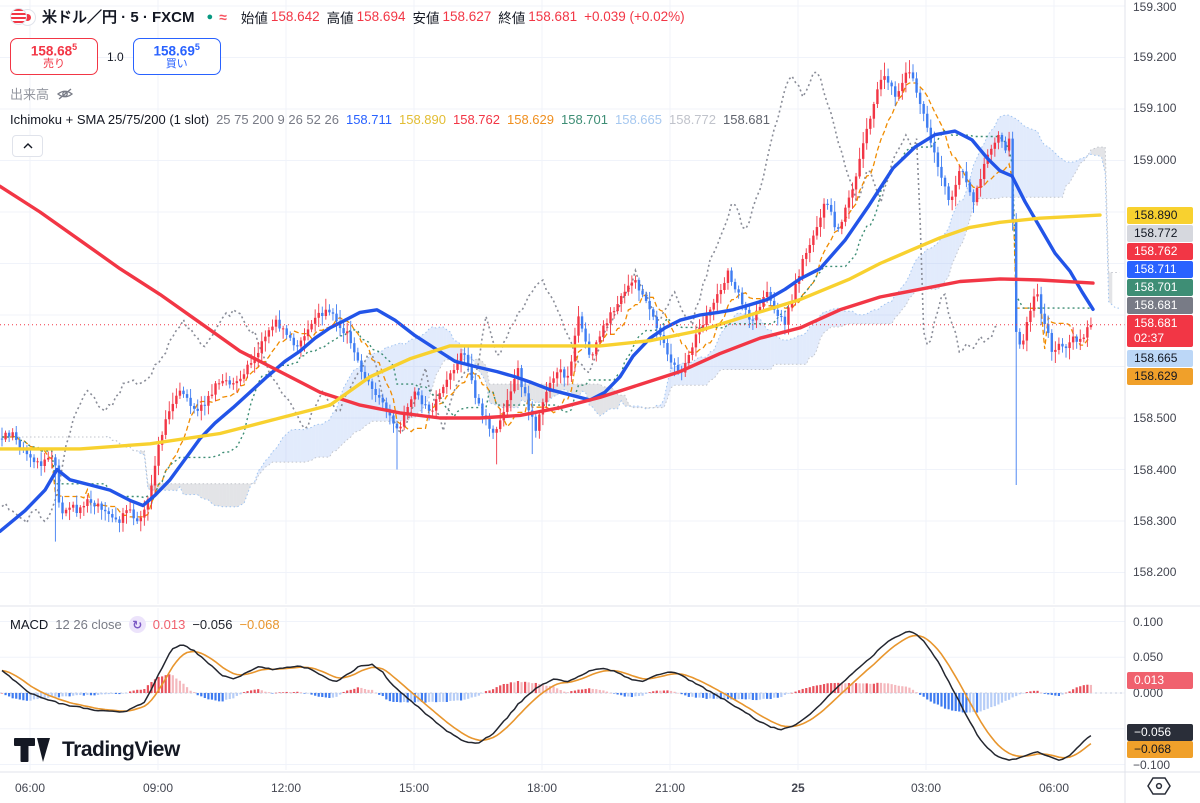  Describe the element at coordinates (1155, 572) in the screenshot. I see `price-axis-label: 158.200` at that location.